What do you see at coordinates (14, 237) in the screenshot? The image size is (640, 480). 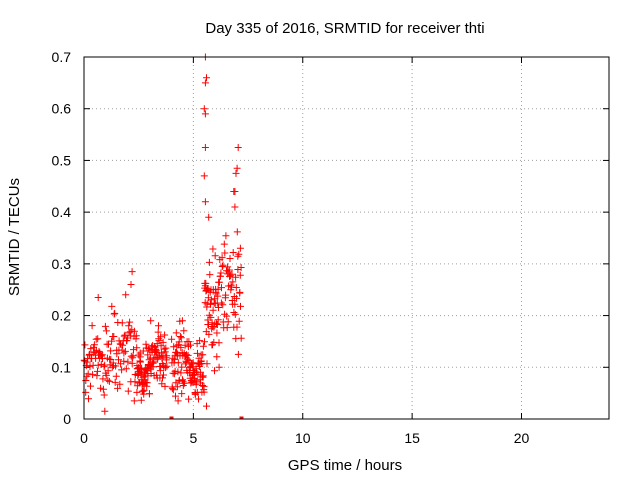 I see `y-axis-title: SRMTID / TECUs` at bounding box center [14, 237].